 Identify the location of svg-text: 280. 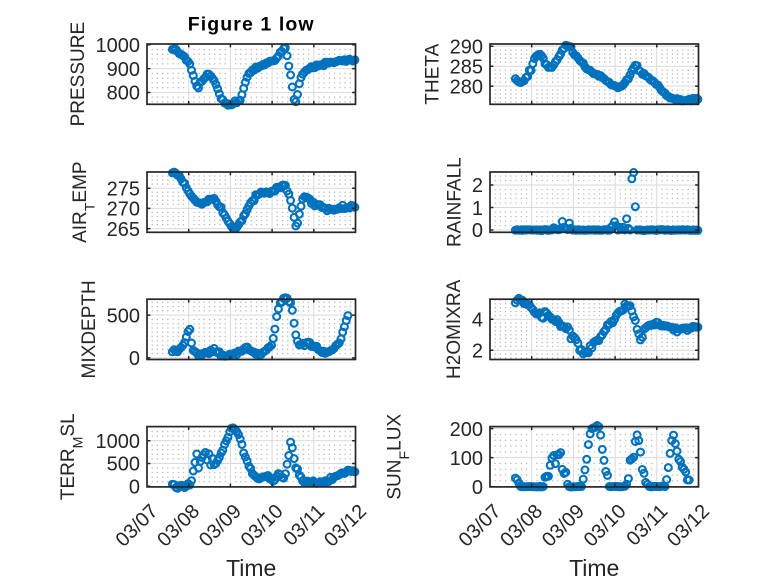
(466, 87).